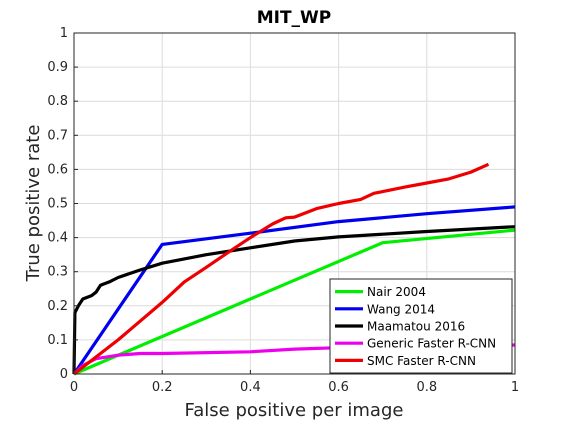 This screenshot has width=570, height=426. Describe the element at coordinates (57, 306) in the screenshot. I see `y-tick-label: 0.2` at that location.